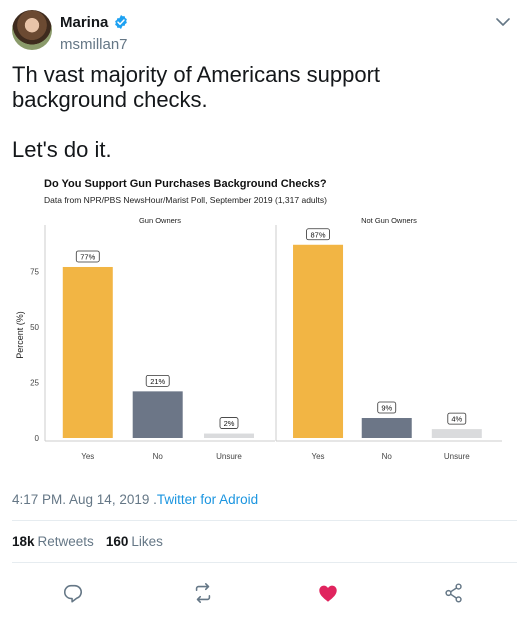  What do you see at coordinates (73, 593) in the screenshot?
I see `reply-icon` at bounding box center [73, 593].